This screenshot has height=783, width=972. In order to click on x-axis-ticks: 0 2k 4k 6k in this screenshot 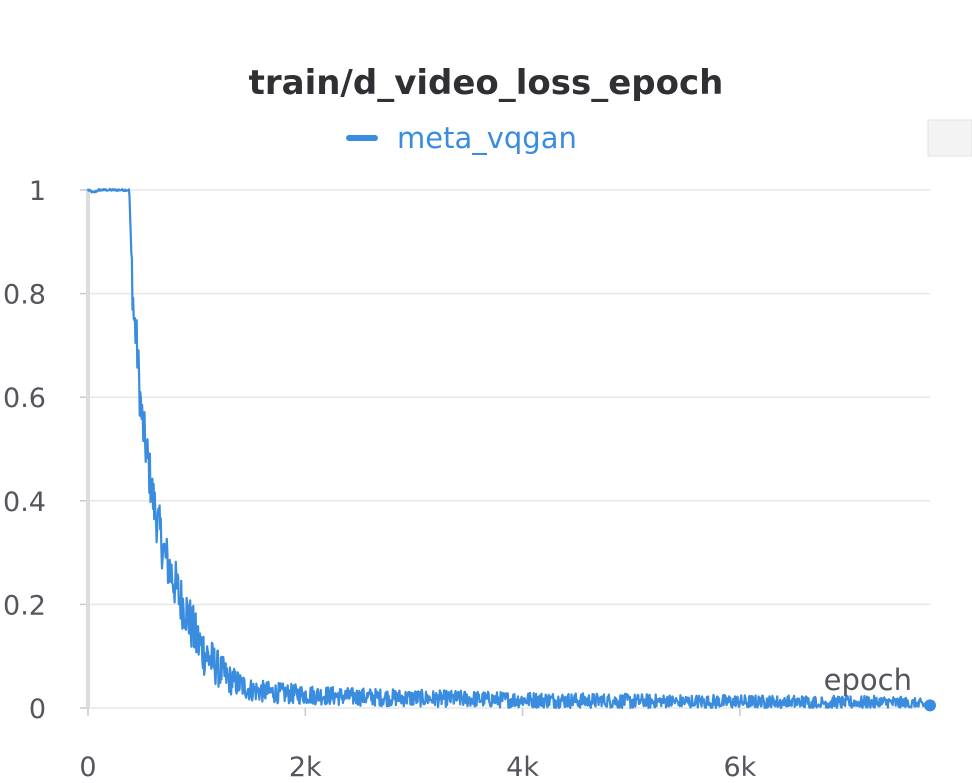, I will do `click(418, 745)`.